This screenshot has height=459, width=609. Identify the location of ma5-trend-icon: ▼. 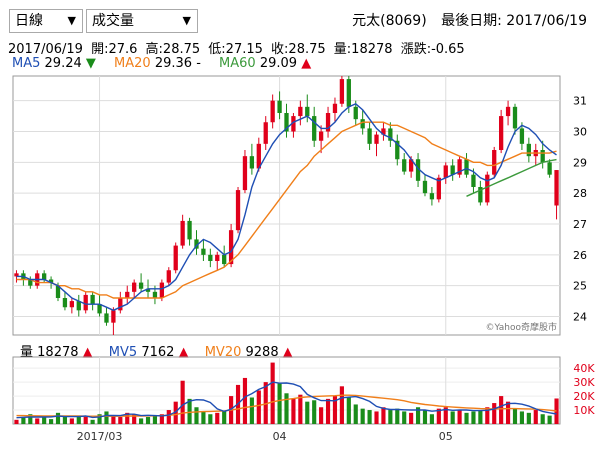
(90, 63).